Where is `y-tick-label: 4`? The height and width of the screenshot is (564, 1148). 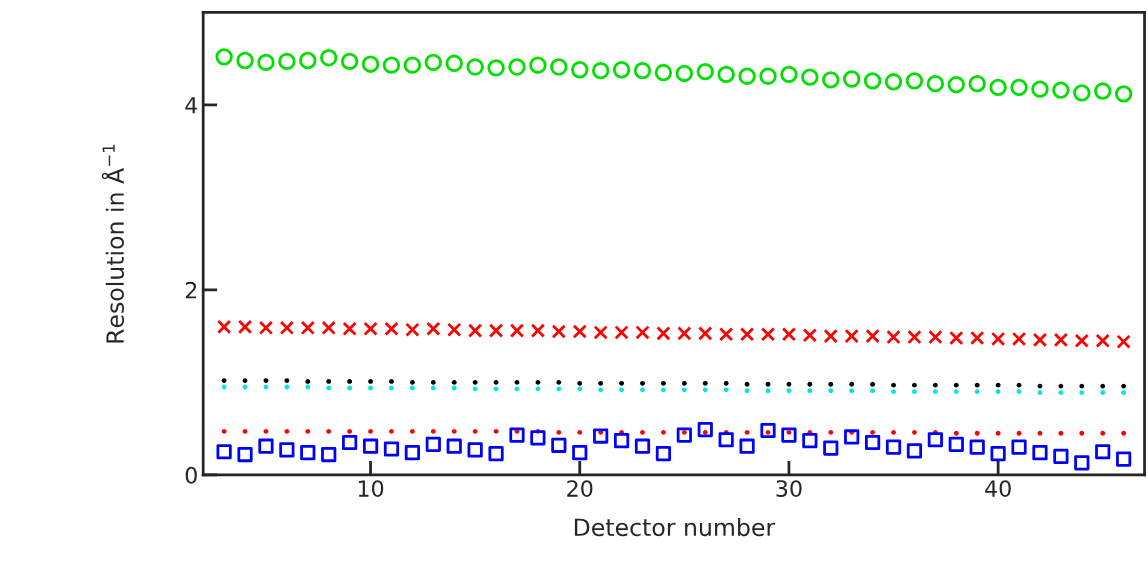
y-tick-label: 4 is located at coordinates (191, 105).